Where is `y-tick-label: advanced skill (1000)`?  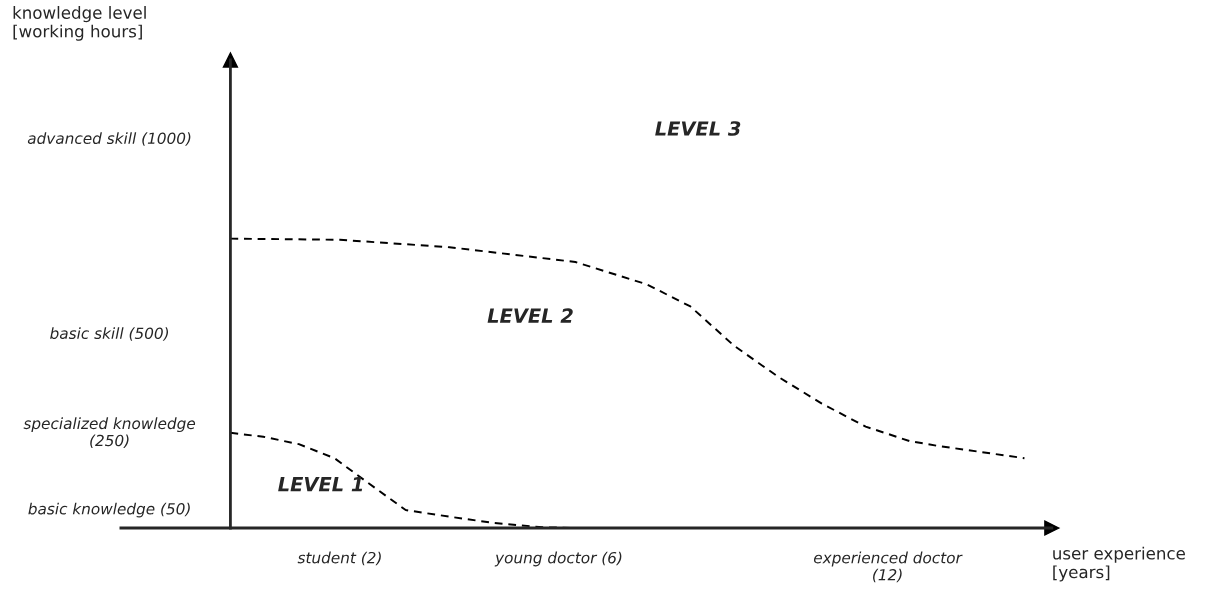 y-tick-label: advanced skill (1000) is located at coordinates (109, 139).